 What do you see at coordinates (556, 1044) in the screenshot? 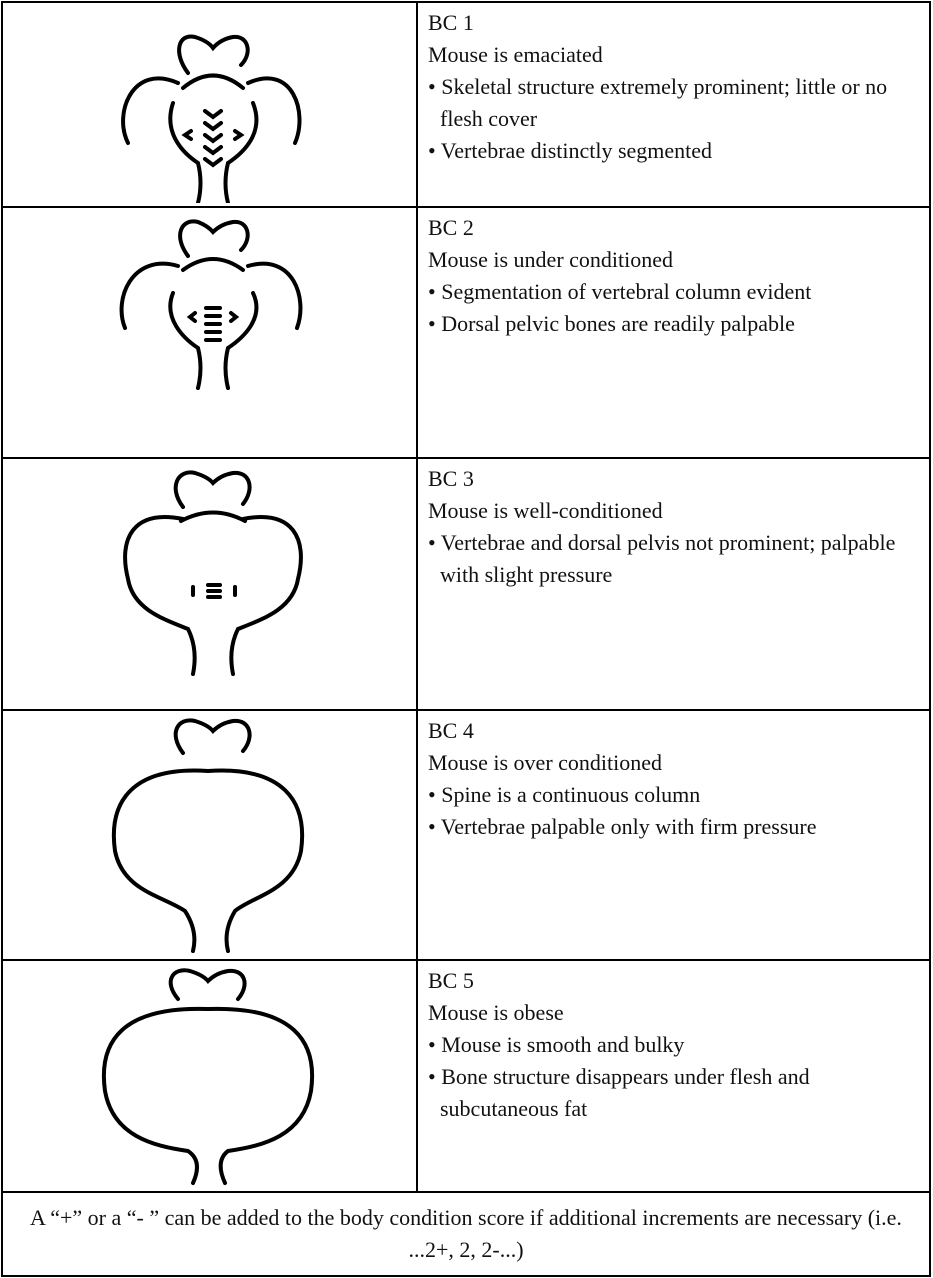
I see `bullet: • Mouse is smooth and bulky` at bounding box center [556, 1044].